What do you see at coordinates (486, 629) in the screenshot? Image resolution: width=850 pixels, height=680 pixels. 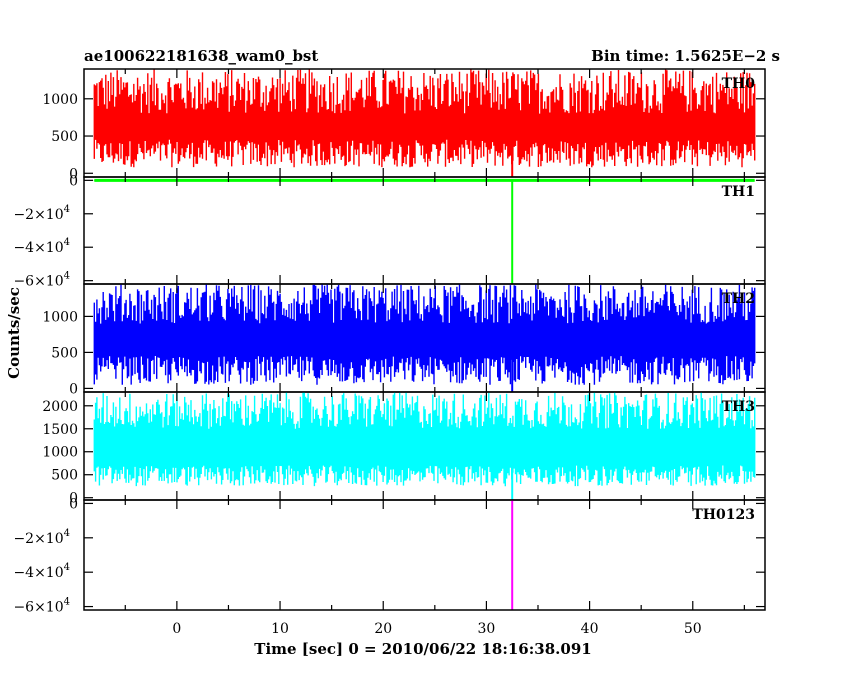 I see `x-tick-label: 30` at bounding box center [486, 629].